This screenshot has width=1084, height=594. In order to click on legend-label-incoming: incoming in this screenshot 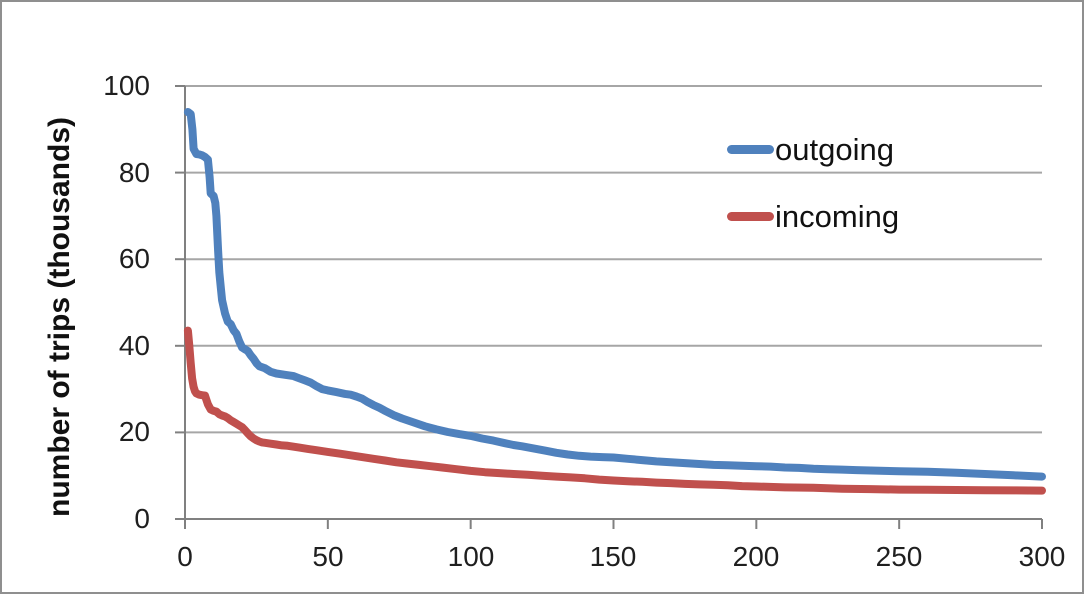, I will do `click(837, 216)`.